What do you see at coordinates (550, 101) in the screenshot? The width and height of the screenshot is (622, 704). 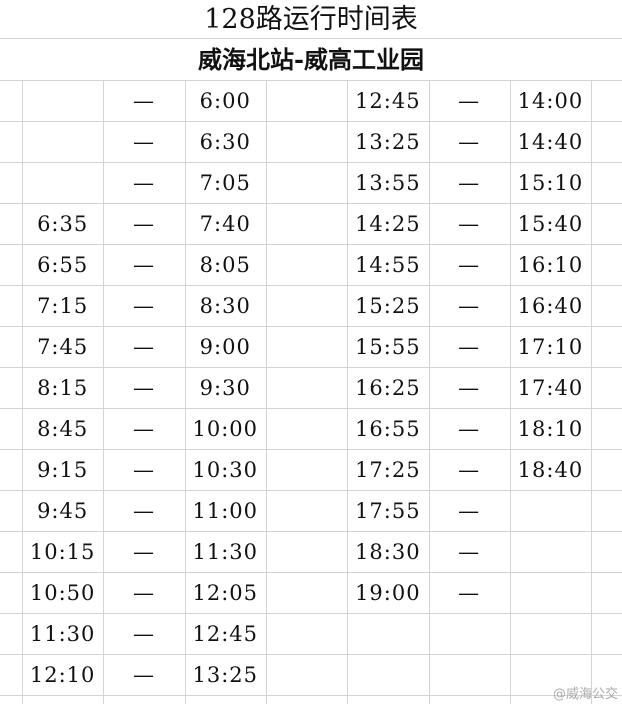 I see `time-cell: 14:00` at bounding box center [550, 101].